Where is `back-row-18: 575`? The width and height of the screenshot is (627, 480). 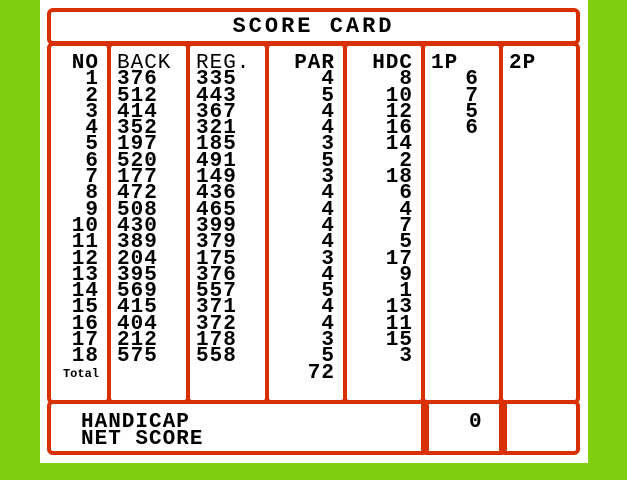
back-row-18: 575 is located at coordinates (137, 357).